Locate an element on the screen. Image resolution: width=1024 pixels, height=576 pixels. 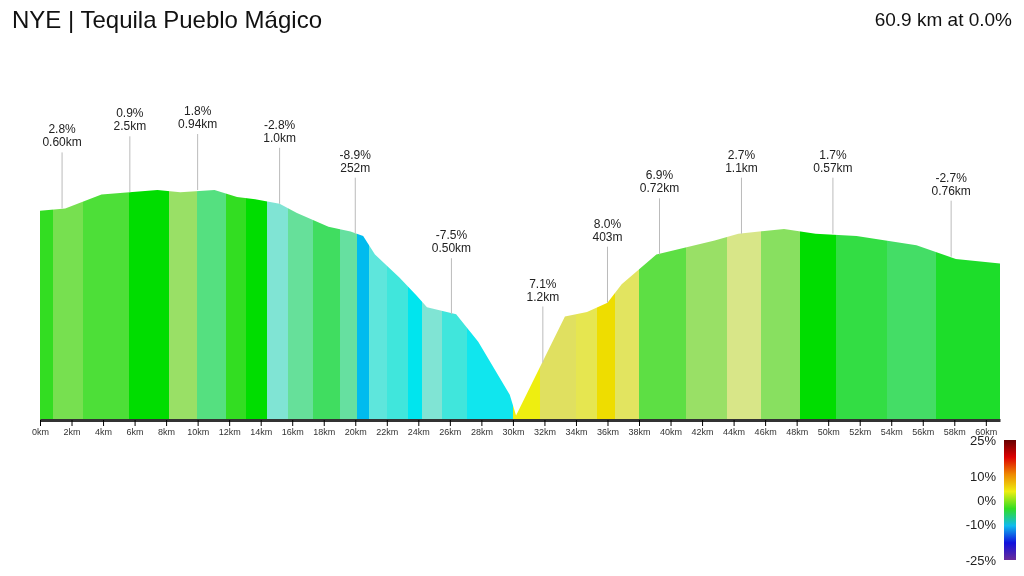
x-tick-label: 18km is located at coordinates (324, 432).